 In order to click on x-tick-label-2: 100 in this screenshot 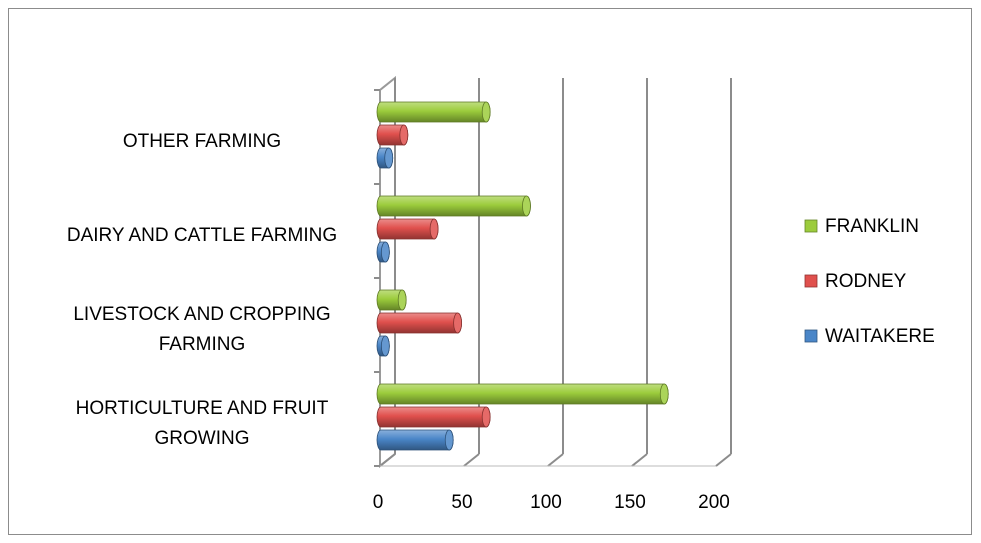, I will do `click(546, 502)`.